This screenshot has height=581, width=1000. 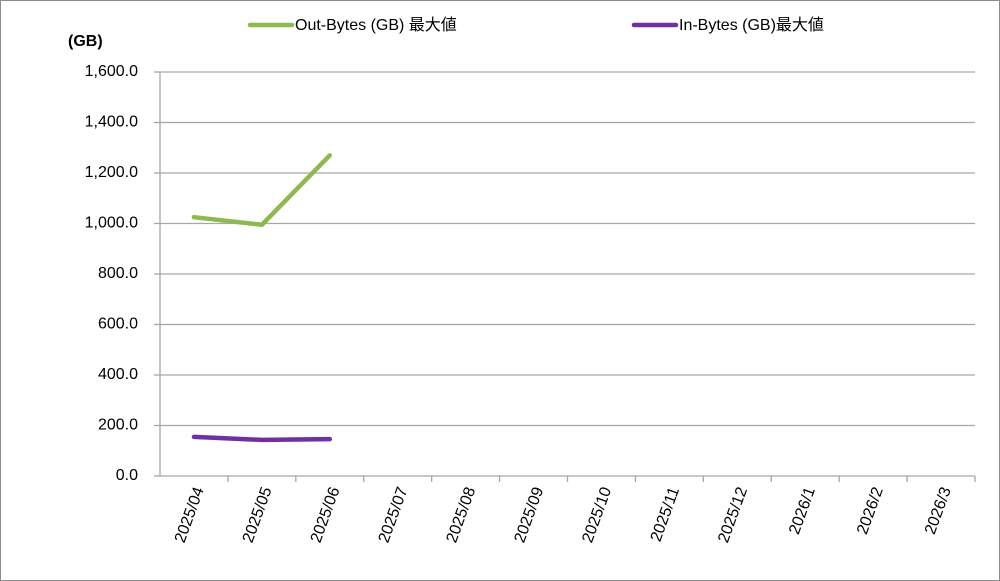 What do you see at coordinates (111, 71) in the screenshot?
I see `y-tick-label: 1,600.0` at bounding box center [111, 71].